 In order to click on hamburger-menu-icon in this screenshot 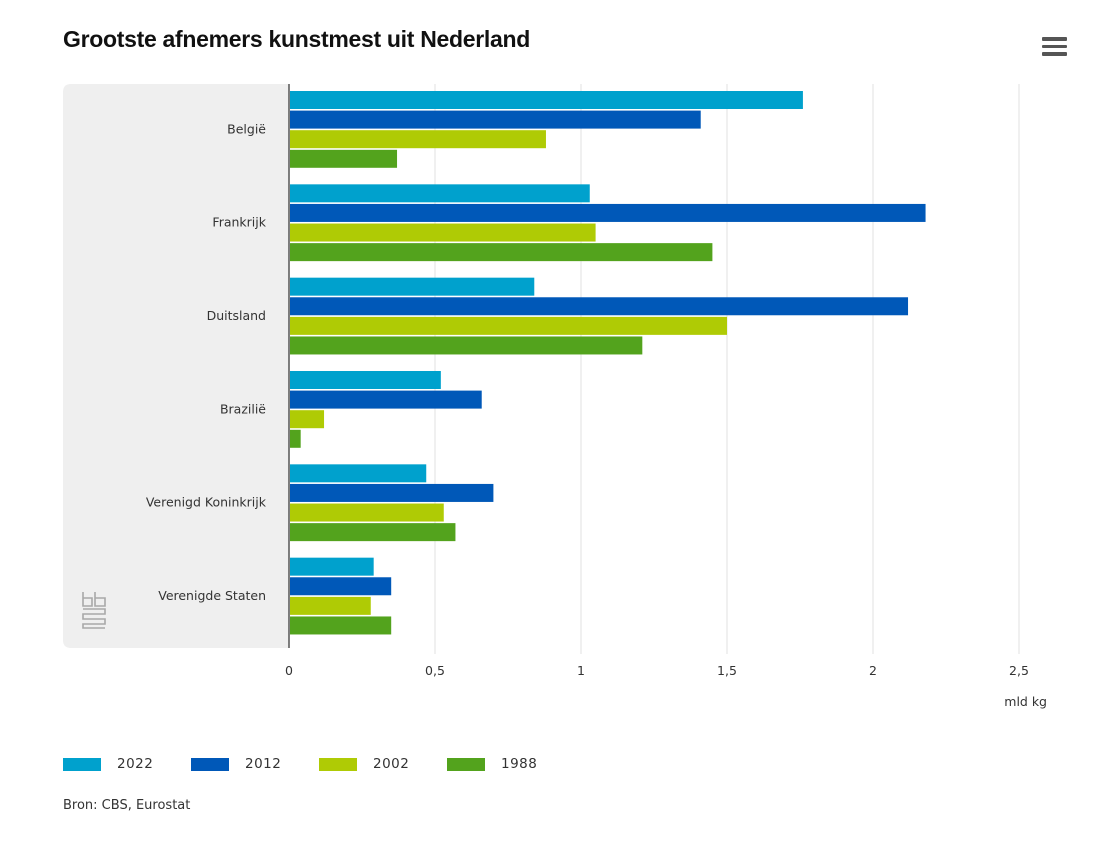, I will do `click(1054, 47)`.